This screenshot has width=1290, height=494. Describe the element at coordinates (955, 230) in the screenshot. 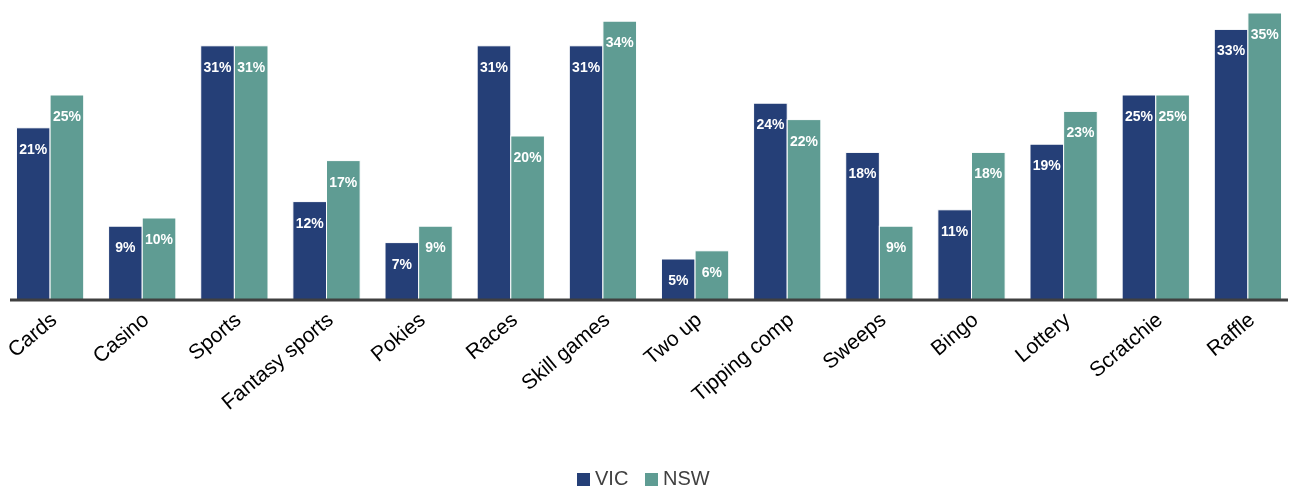

I see `data-label: 11%` at that location.